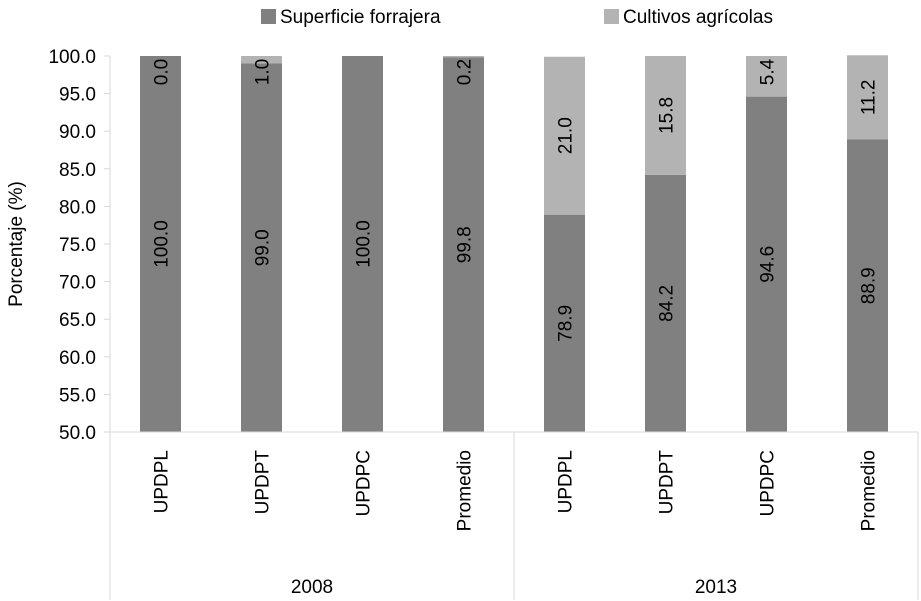  I want to click on data-label: 99.0, so click(263, 247).